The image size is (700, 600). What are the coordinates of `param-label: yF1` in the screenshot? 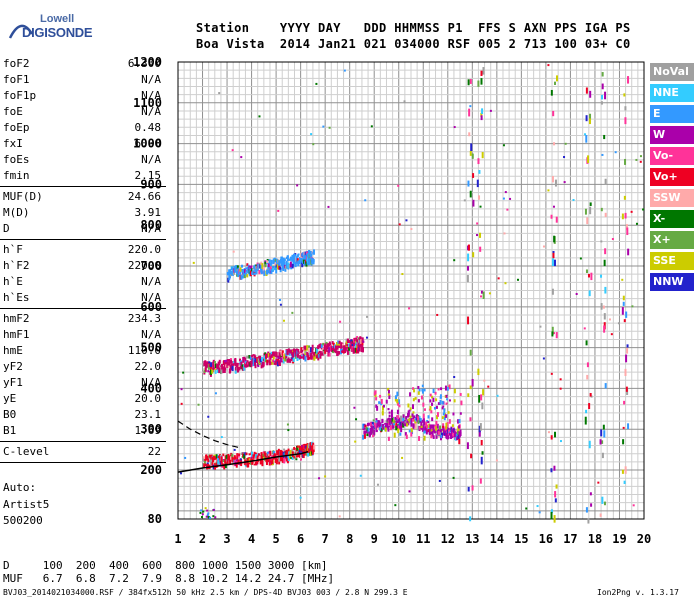 It's located at (13, 382).